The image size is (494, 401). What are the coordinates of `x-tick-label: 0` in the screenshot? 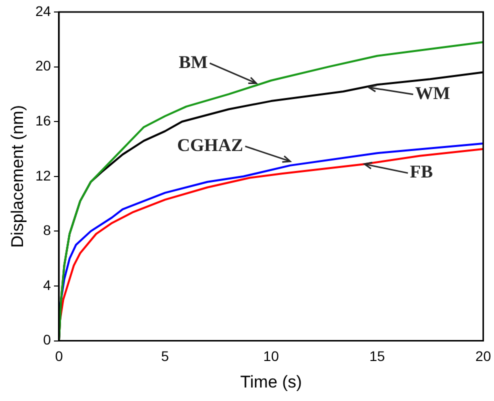 It's located at (59, 356).